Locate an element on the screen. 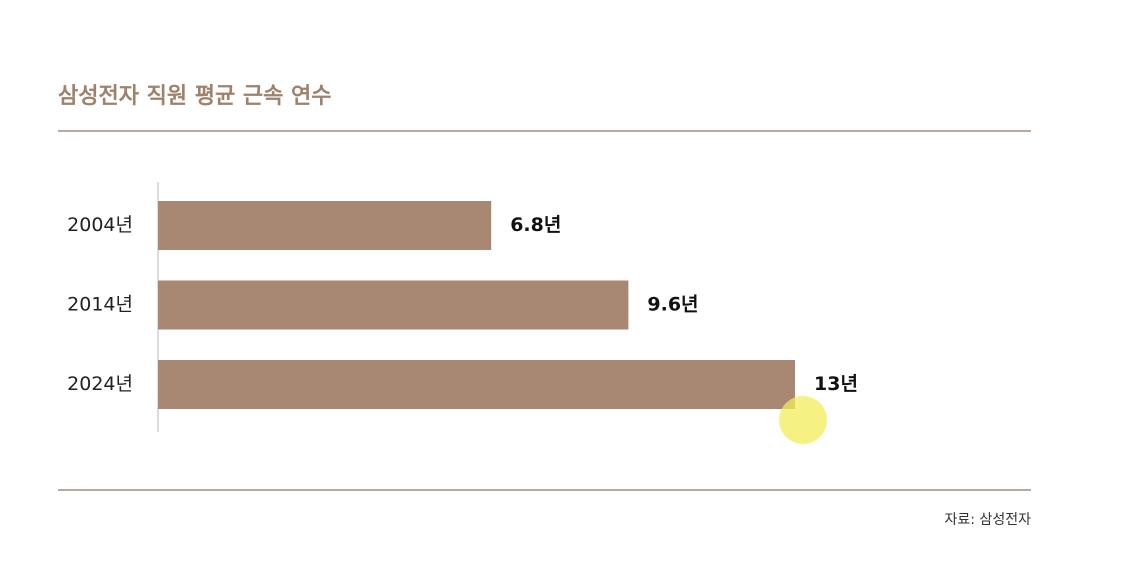 The height and width of the screenshot is (587, 1134). value-label: 9.6년 is located at coordinates (672, 305).